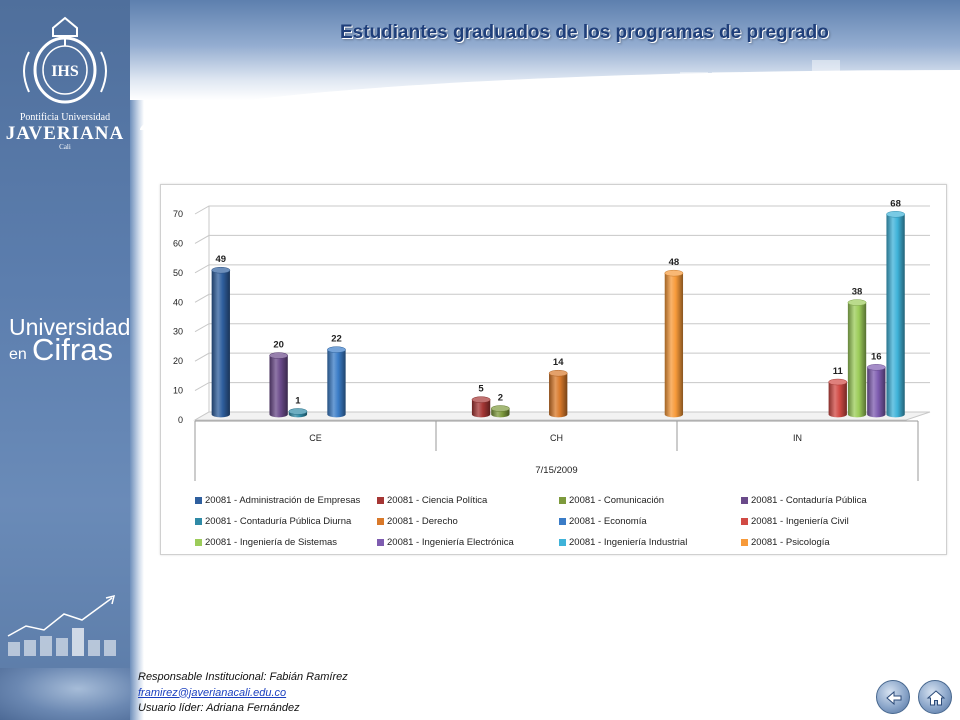  I want to click on legend-item: 20081 - Ciencia Política, so click(468, 500).